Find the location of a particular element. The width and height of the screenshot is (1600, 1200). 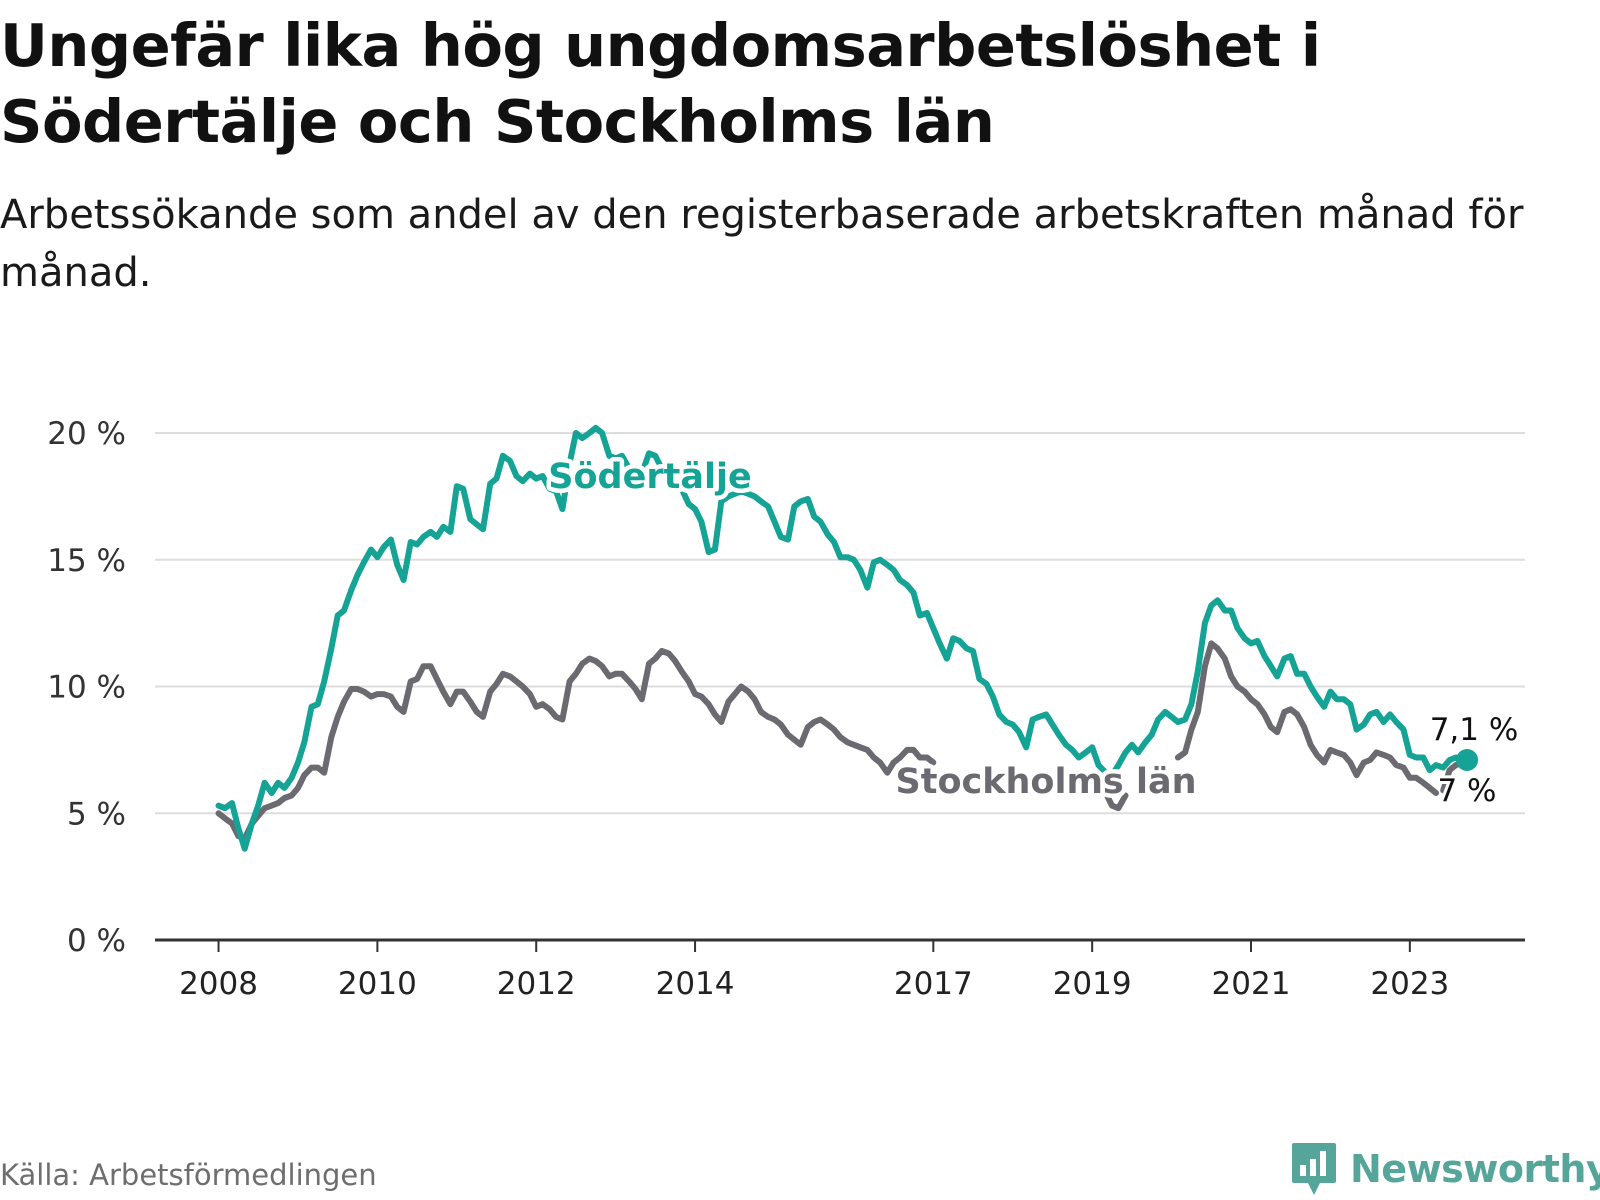

y-tick-label: 10 % is located at coordinates (86, 688).